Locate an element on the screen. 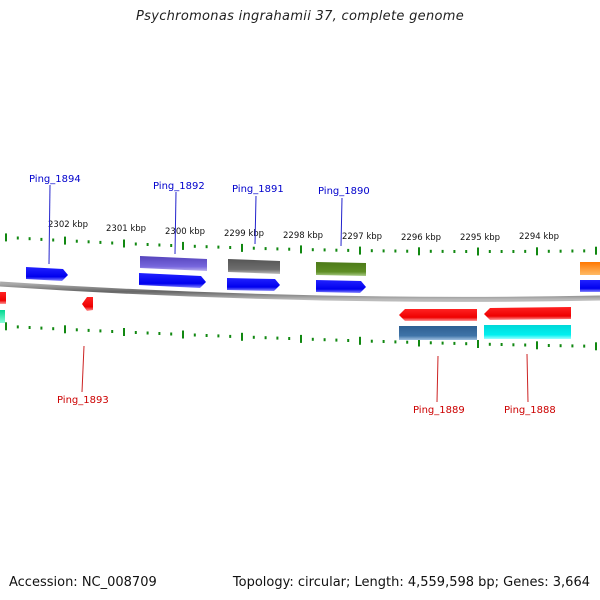  forward-strand-track is located at coordinates (313, 280).